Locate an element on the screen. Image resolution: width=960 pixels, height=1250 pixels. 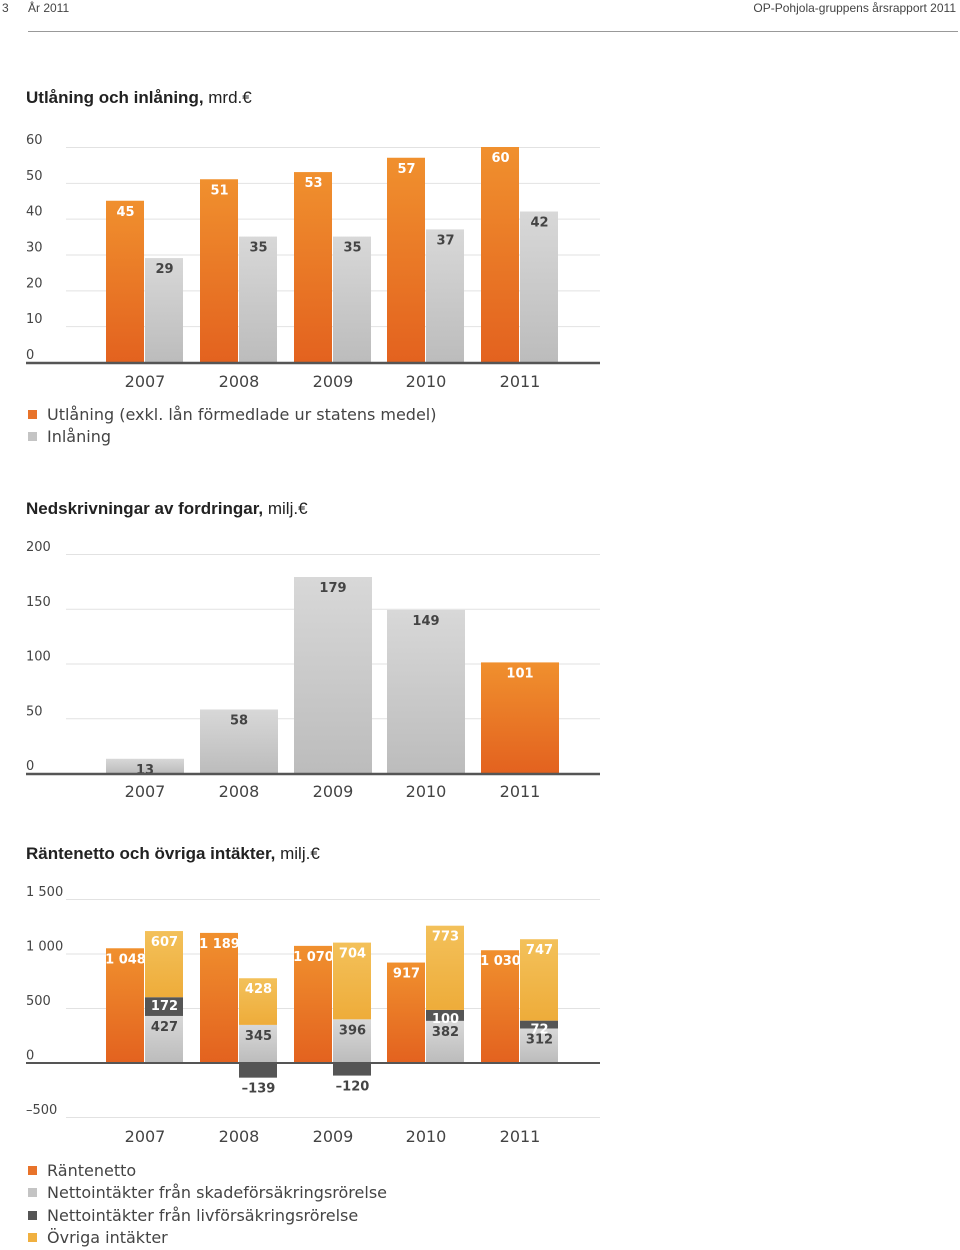
data-label: 172 is located at coordinates (164, 1006).